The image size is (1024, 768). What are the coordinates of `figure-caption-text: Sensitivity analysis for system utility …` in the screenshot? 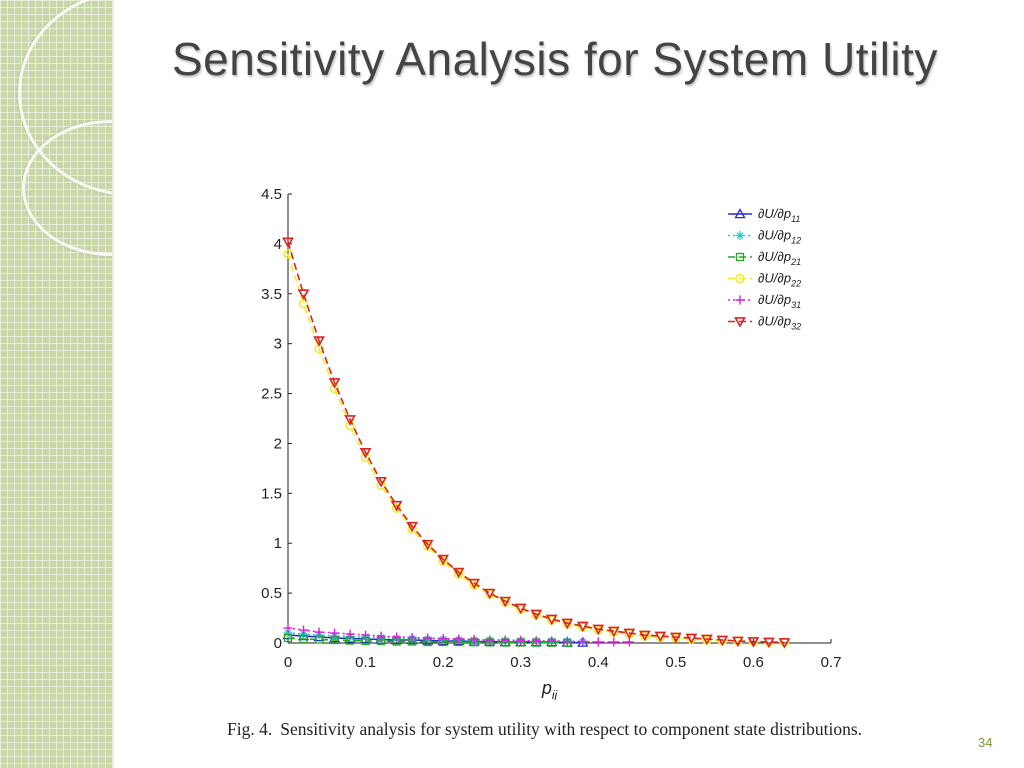 It's located at (571, 729).